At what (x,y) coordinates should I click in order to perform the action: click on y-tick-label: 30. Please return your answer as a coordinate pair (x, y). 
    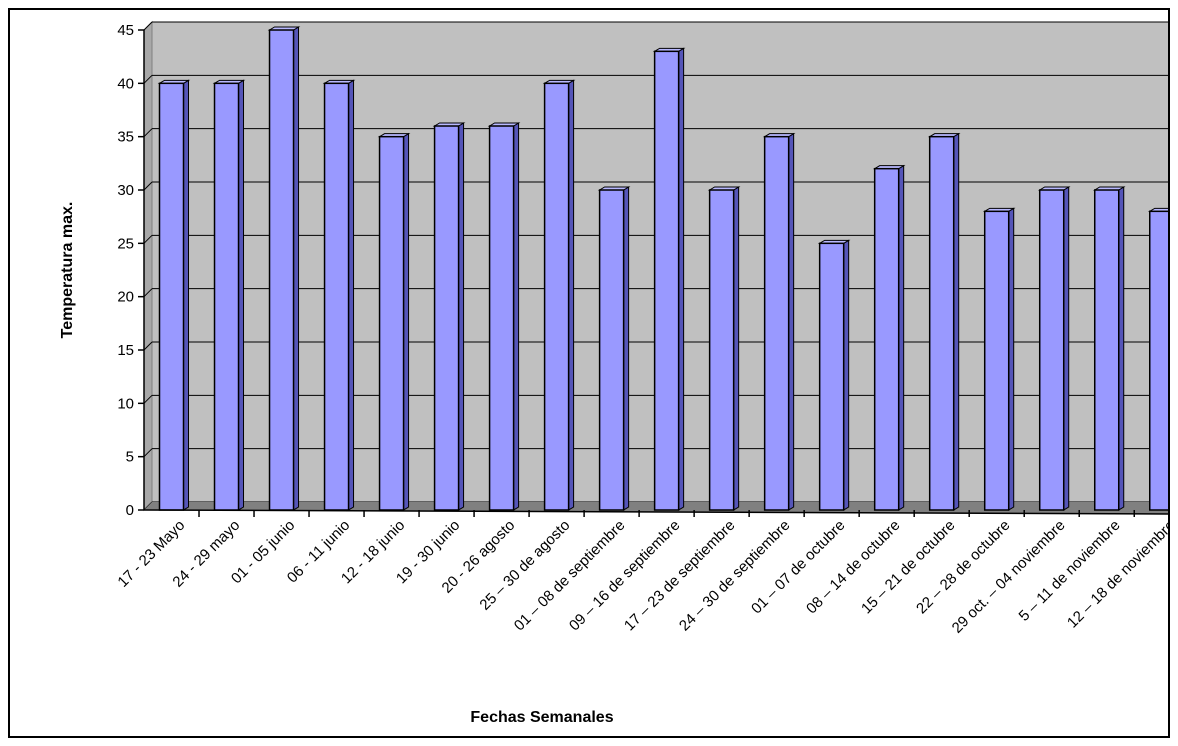
    Looking at the image, I should click on (125, 190).